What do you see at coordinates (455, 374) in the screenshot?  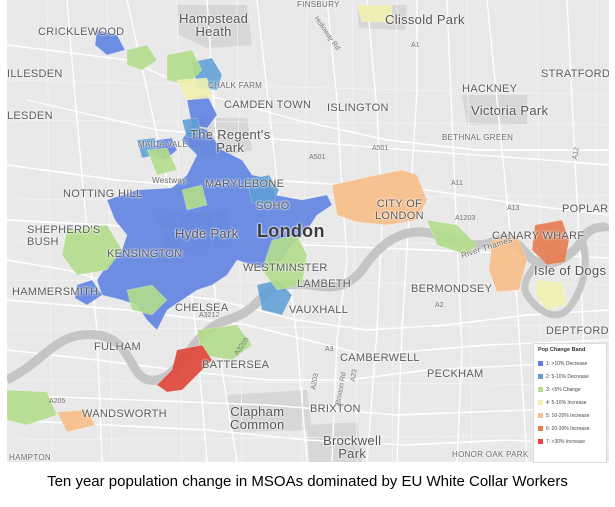 I see `place-label: PECKHAM` at bounding box center [455, 374].